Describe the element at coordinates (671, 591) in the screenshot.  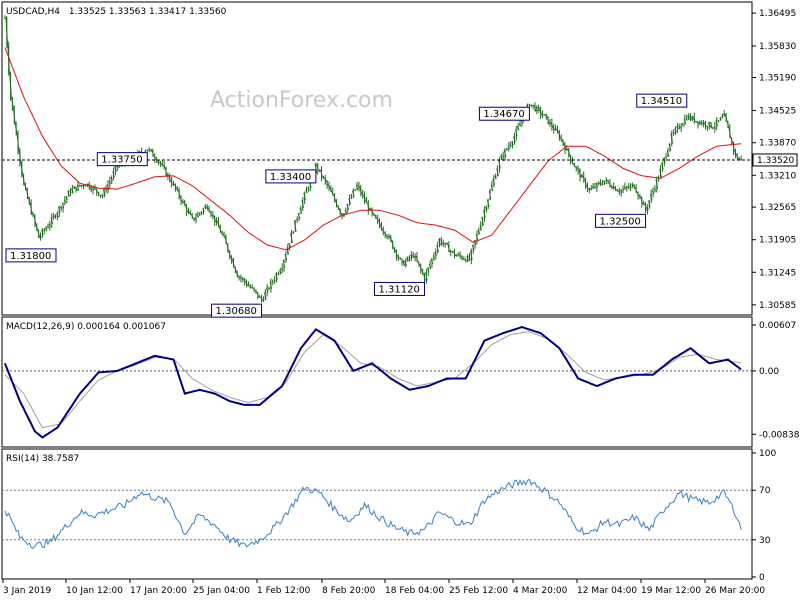
I see `time-tick-label: 19 Mar 12:00` at that location.